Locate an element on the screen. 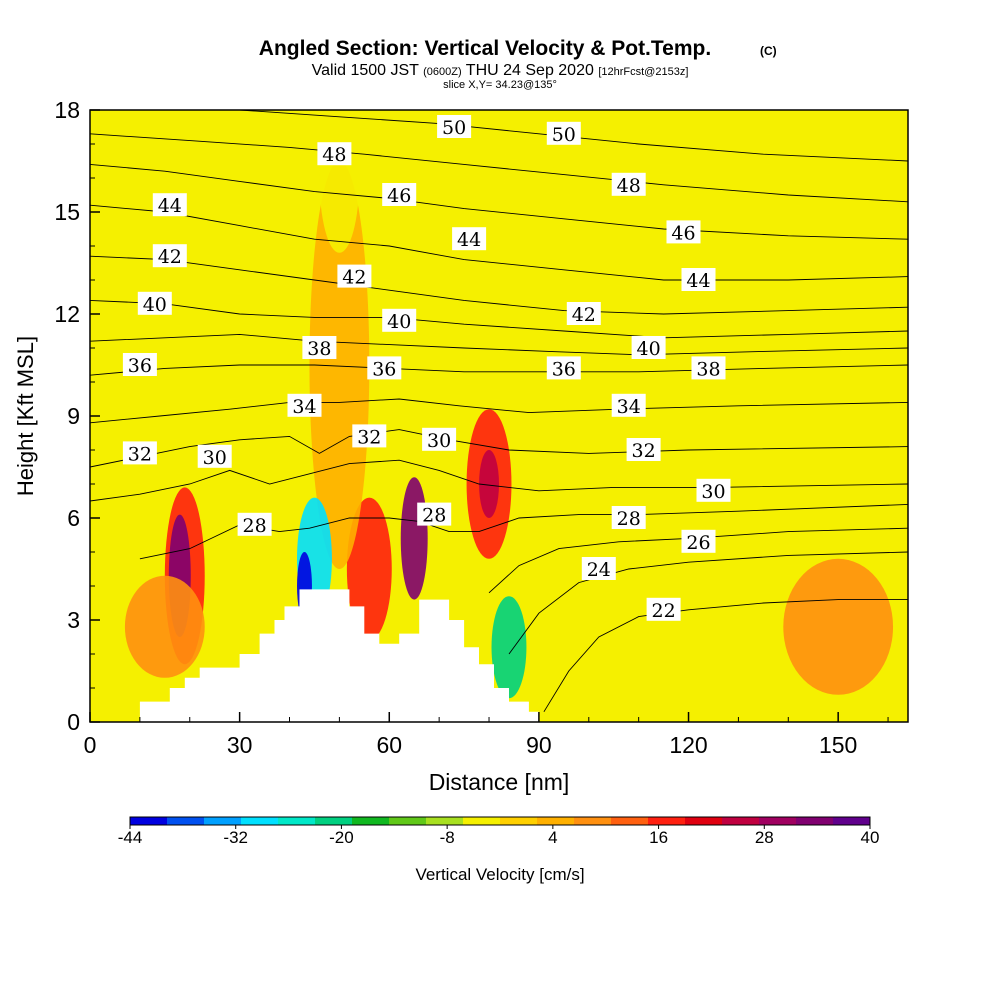  contour-label-30: 28 is located at coordinates (628, 518).